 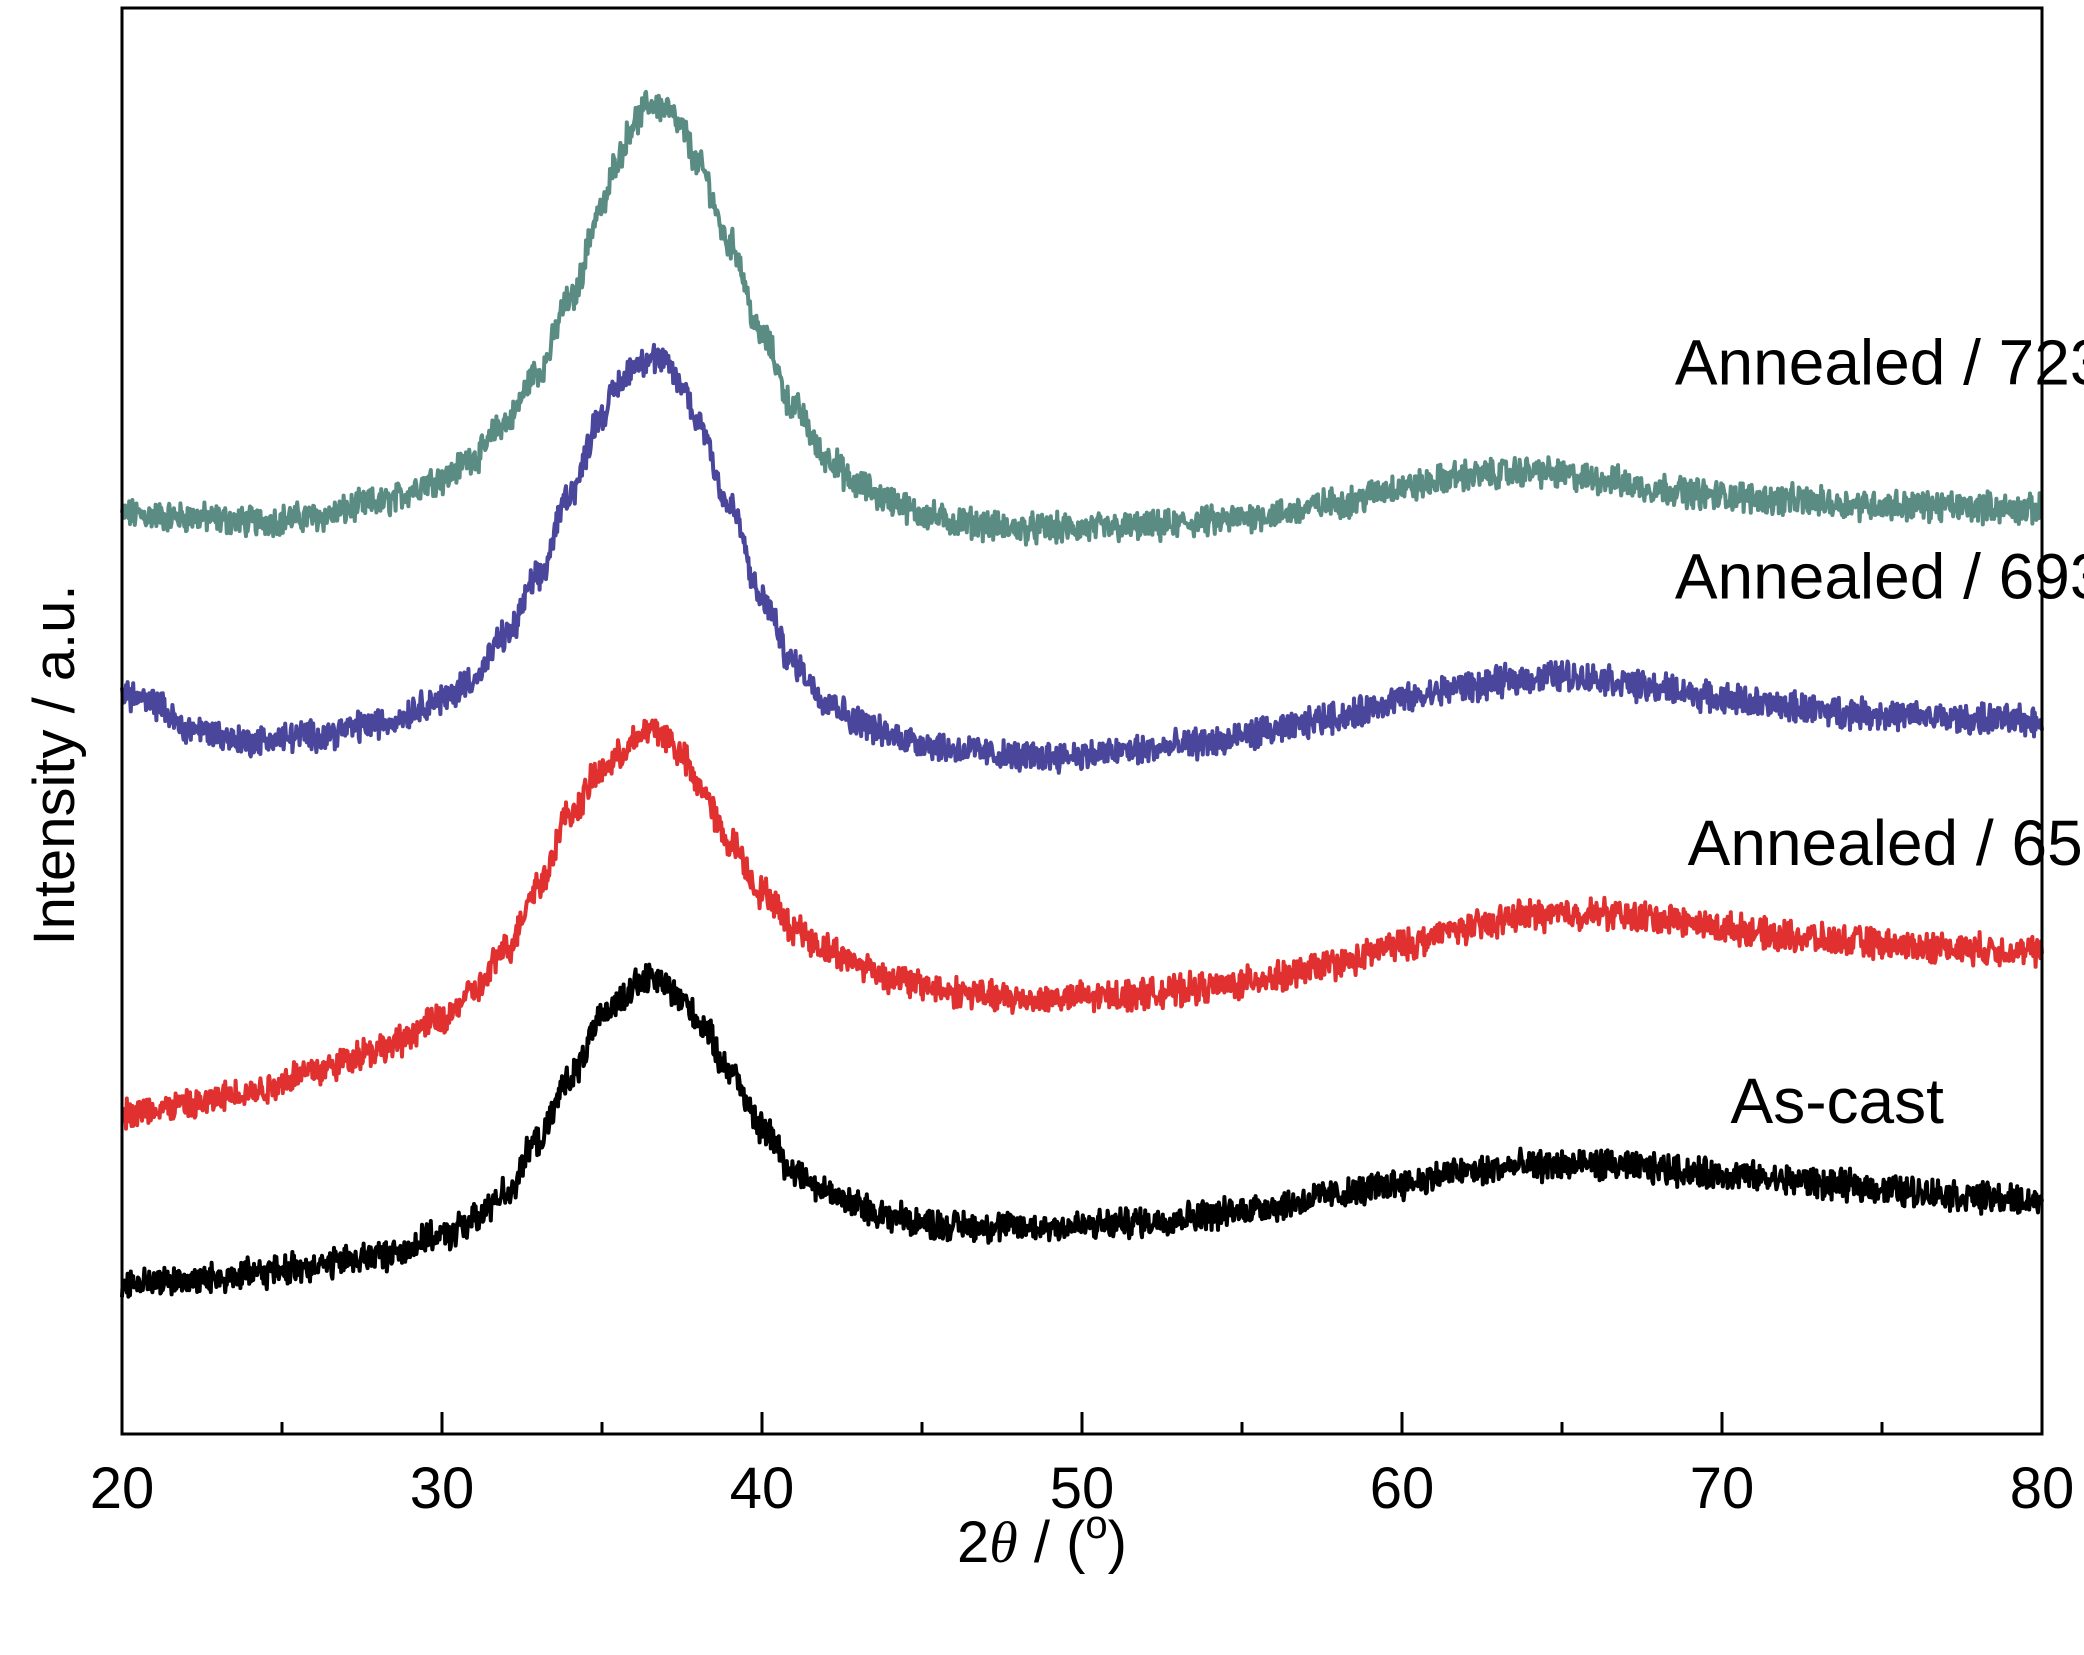 I want to click on x-tick-label: 80, so click(x=2042, y=1488).